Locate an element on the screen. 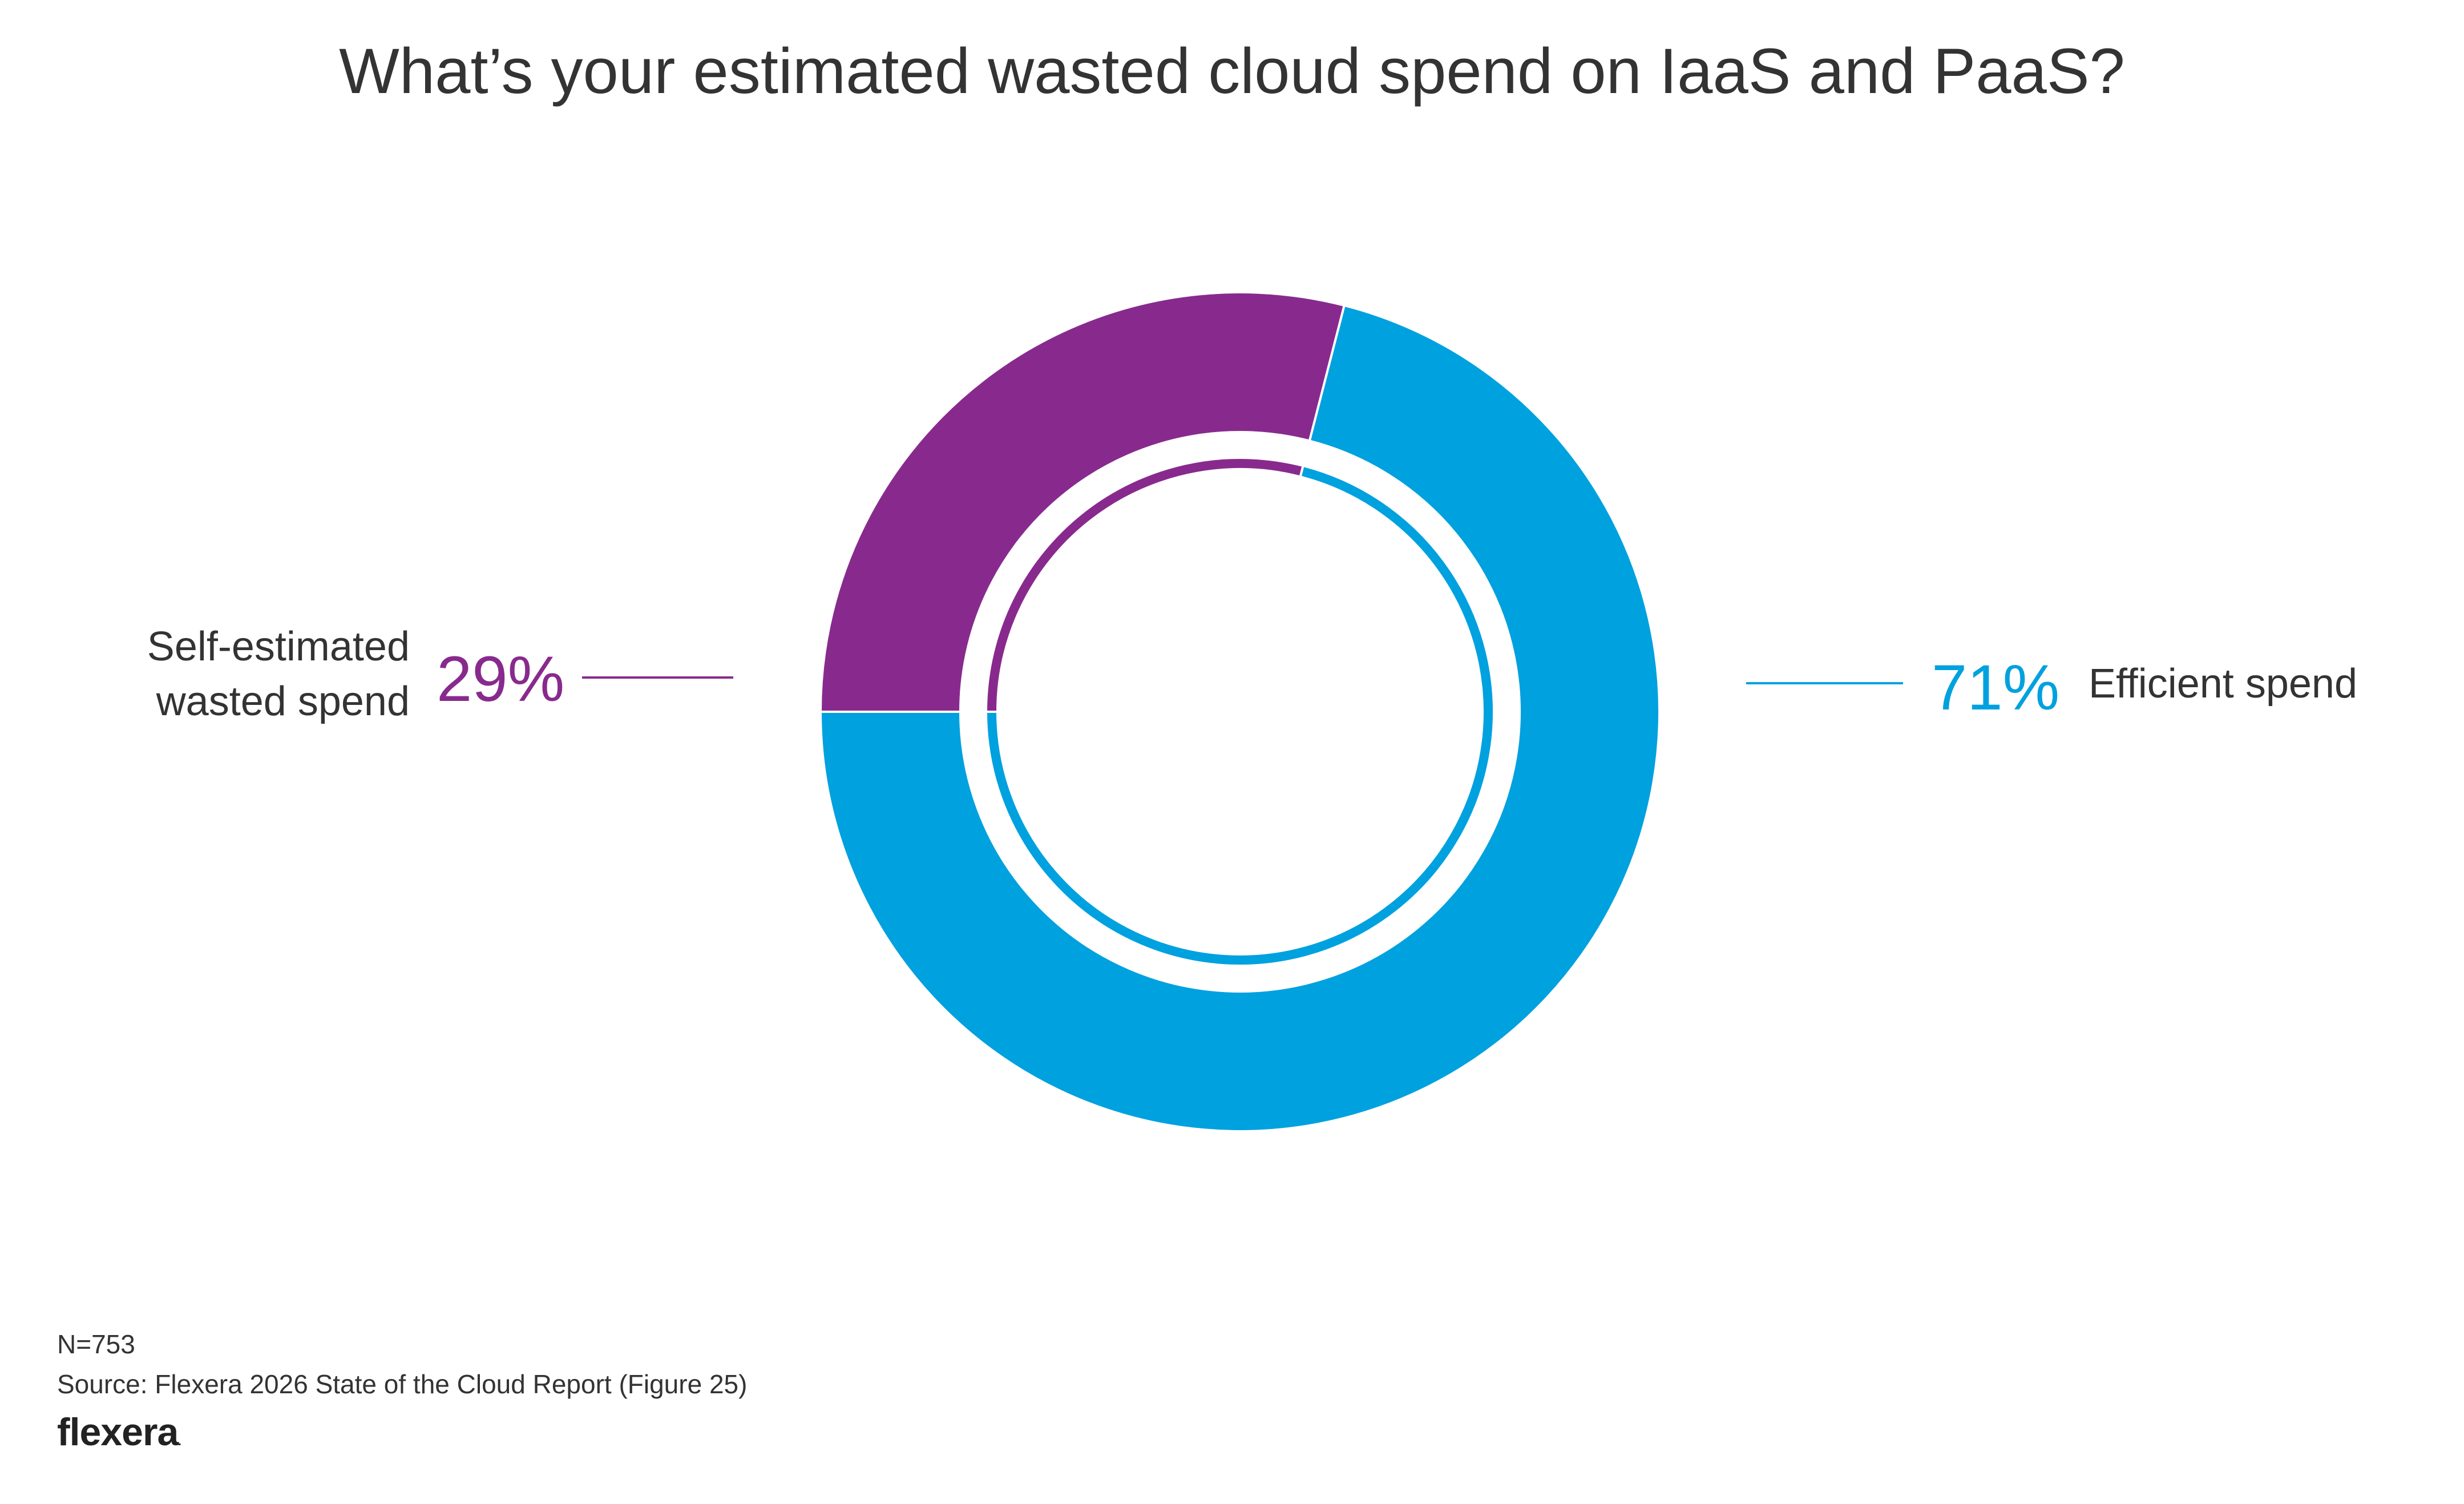 The height and width of the screenshot is (1504, 2464). wasted-spend-label-line-1: Self-estimated is located at coordinates (278, 647).